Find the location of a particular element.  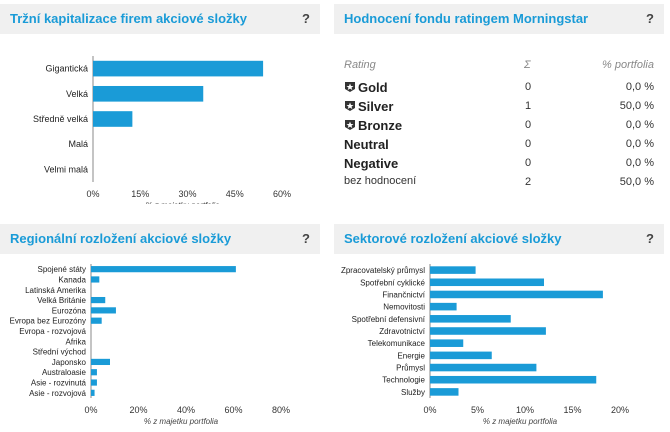

rating-name: Silver is located at coordinates (376, 106).